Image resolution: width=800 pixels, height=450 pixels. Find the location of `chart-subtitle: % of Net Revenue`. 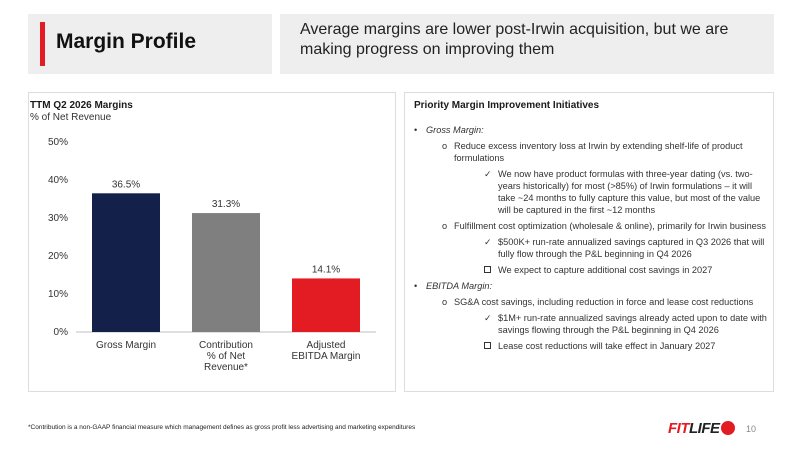

chart-subtitle: % of Net Revenue is located at coordinates (71, 117).